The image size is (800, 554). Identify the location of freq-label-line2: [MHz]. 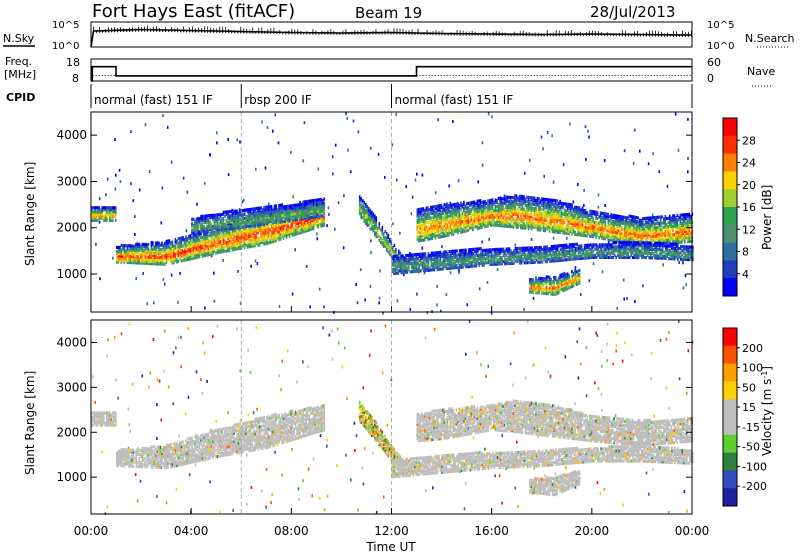
(20, 74).